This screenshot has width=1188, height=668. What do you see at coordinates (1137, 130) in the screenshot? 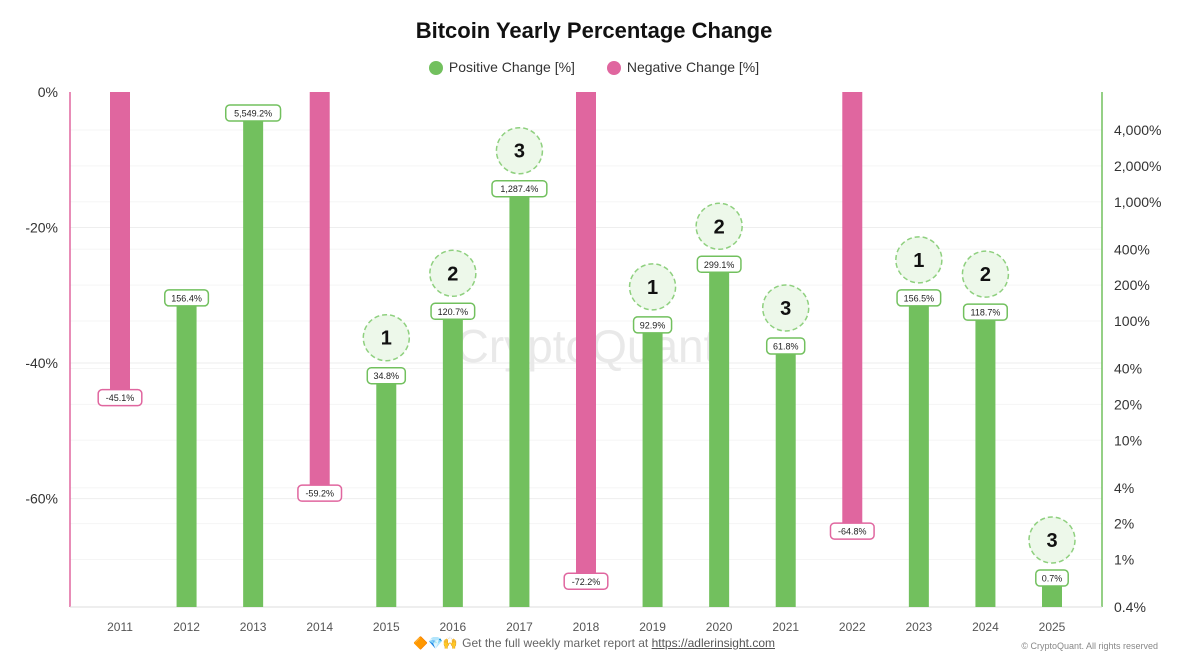
I see `right-tick-label: 4,000%` at bounding box center [1137, 130].